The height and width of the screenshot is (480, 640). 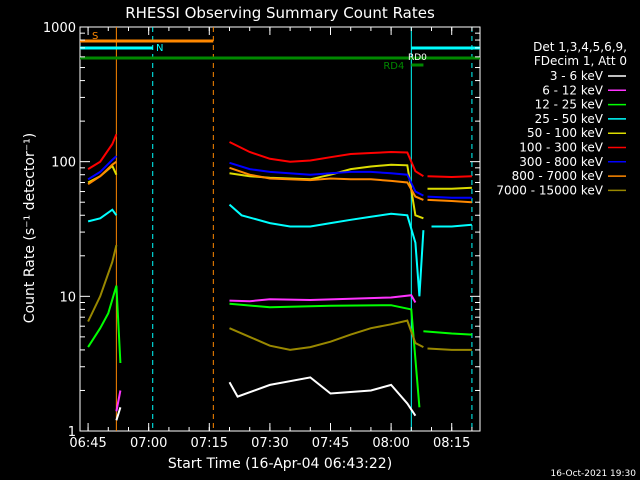 What do you see at coordinates (417, 58) in the screenshot?
I see `flag-label-5: RD0` at bounding box center [417, 58].